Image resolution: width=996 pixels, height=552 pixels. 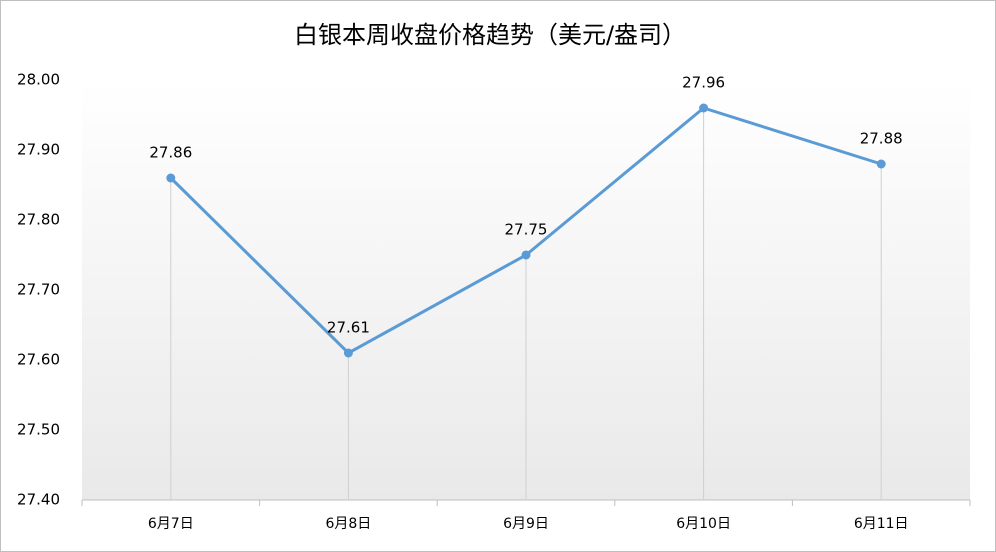 What do you see at coordinates (881, 524) in the screenshot?
I see `x-tick-label: 6月11日` at bounding box center [881, 524].